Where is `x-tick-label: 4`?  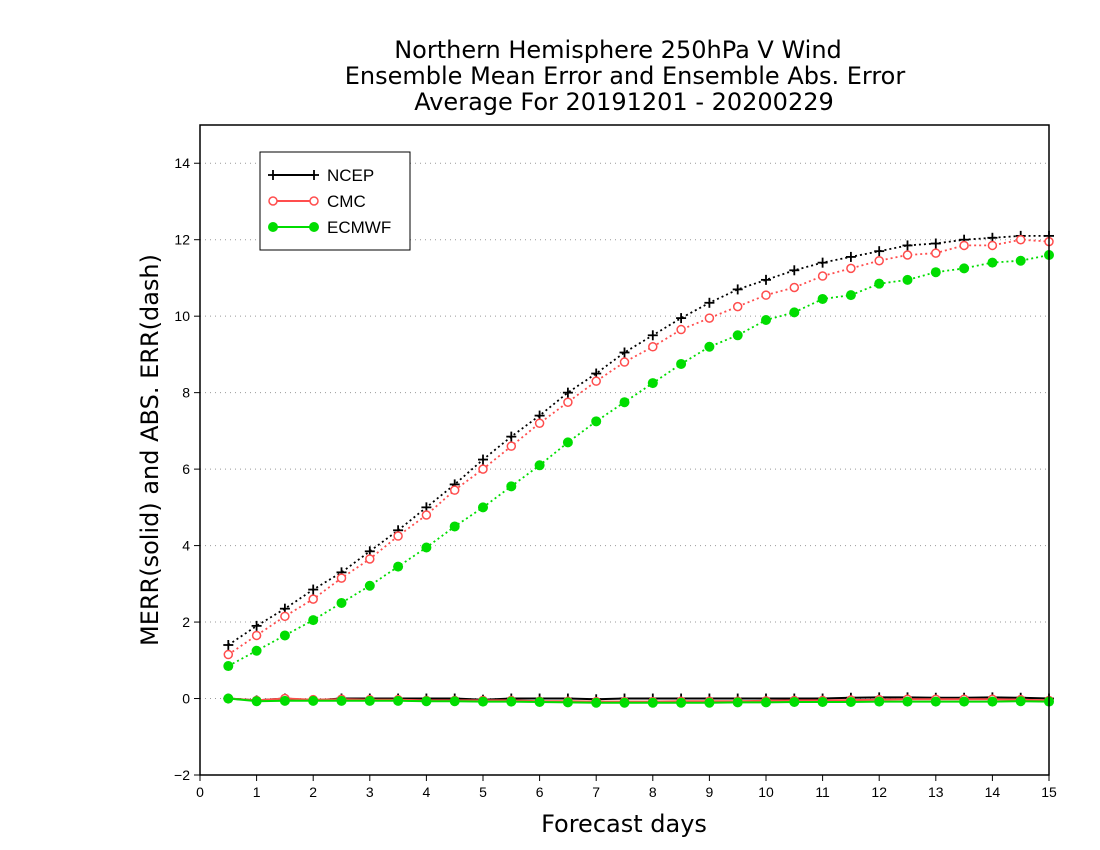
x-tick-label: 4 is located at coordinates (427, 792).